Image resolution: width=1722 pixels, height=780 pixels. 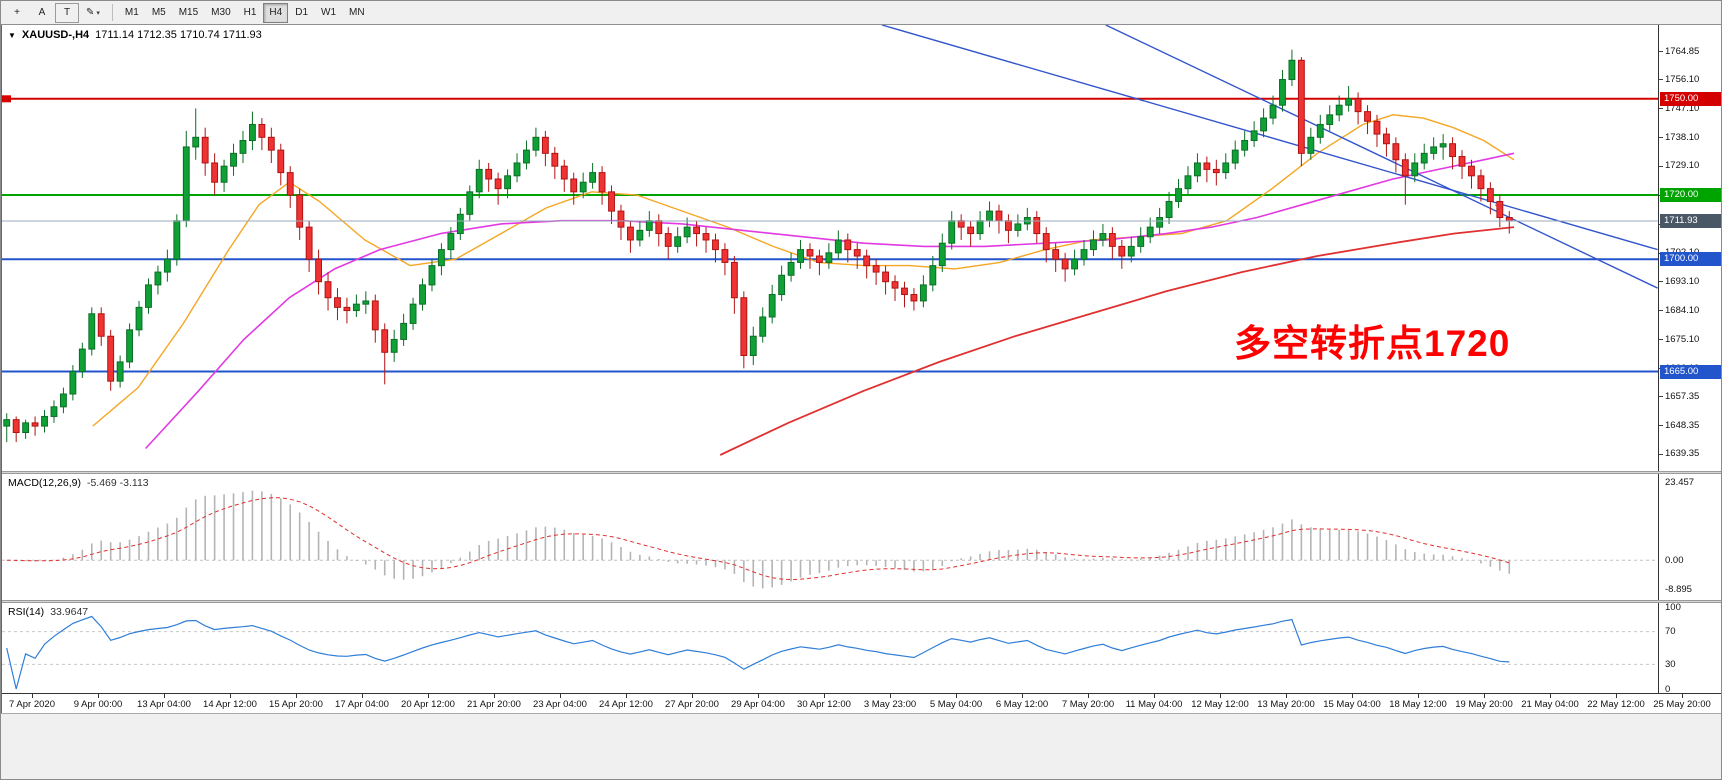 I want to click on timeframe-button-w1: W1, so click(x=329, y=12).